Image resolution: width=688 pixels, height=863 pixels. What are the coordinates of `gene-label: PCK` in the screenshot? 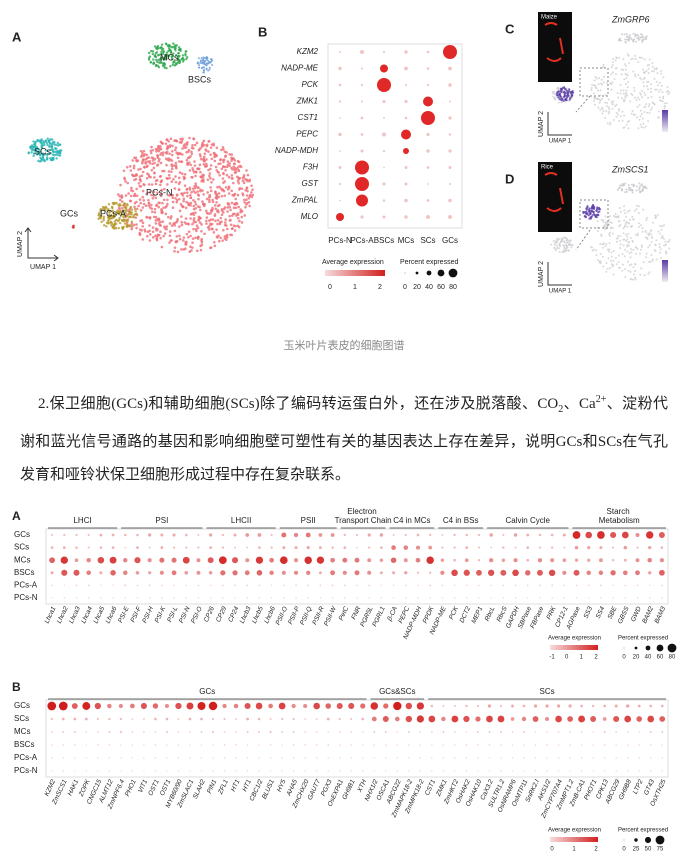 It's located at (310, 84).